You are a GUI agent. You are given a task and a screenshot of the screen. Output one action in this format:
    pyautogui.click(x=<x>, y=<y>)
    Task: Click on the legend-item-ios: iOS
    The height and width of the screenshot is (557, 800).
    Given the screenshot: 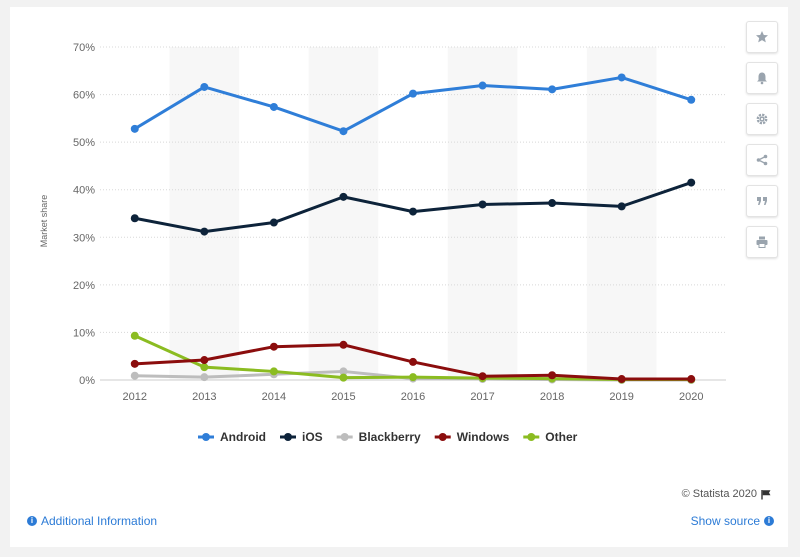 What is the action you would take?
    pyautogui.click(x=301, y=437)
    